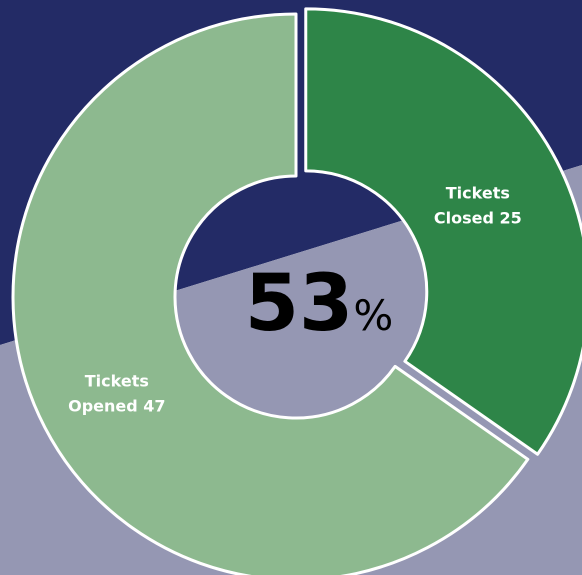  I want to click on center-unit: %, so click(373, 315).